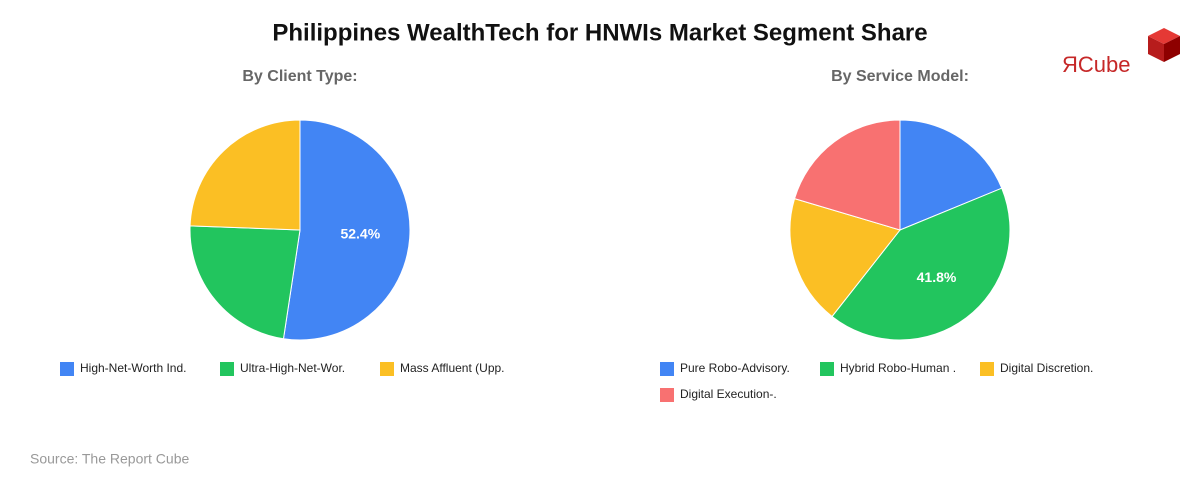 The image size is (1200, 480). Describe the element at coordinates (937, 277) in the screenshot. I see `data-label: 41.8%` at that location.